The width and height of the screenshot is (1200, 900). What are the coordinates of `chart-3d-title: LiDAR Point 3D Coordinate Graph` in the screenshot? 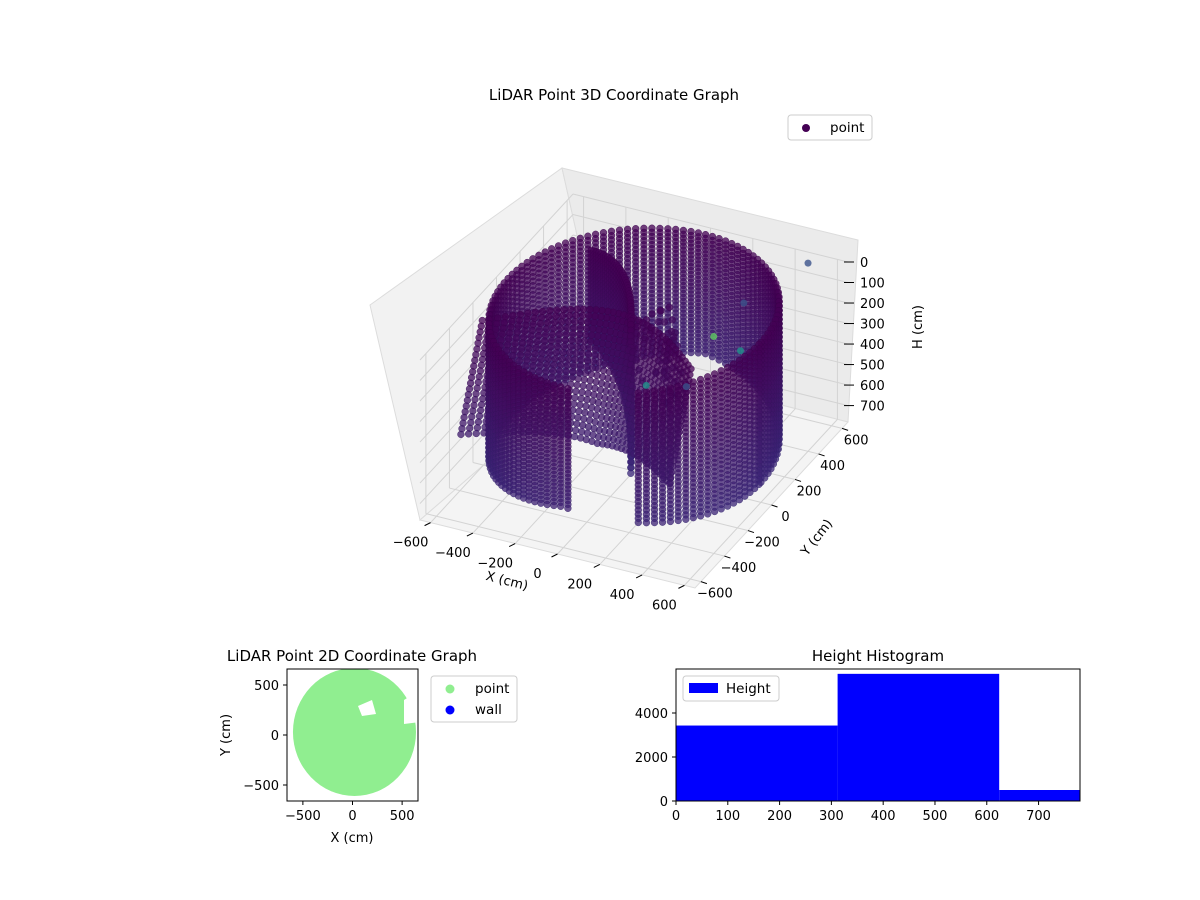 It's located at (614, 95).